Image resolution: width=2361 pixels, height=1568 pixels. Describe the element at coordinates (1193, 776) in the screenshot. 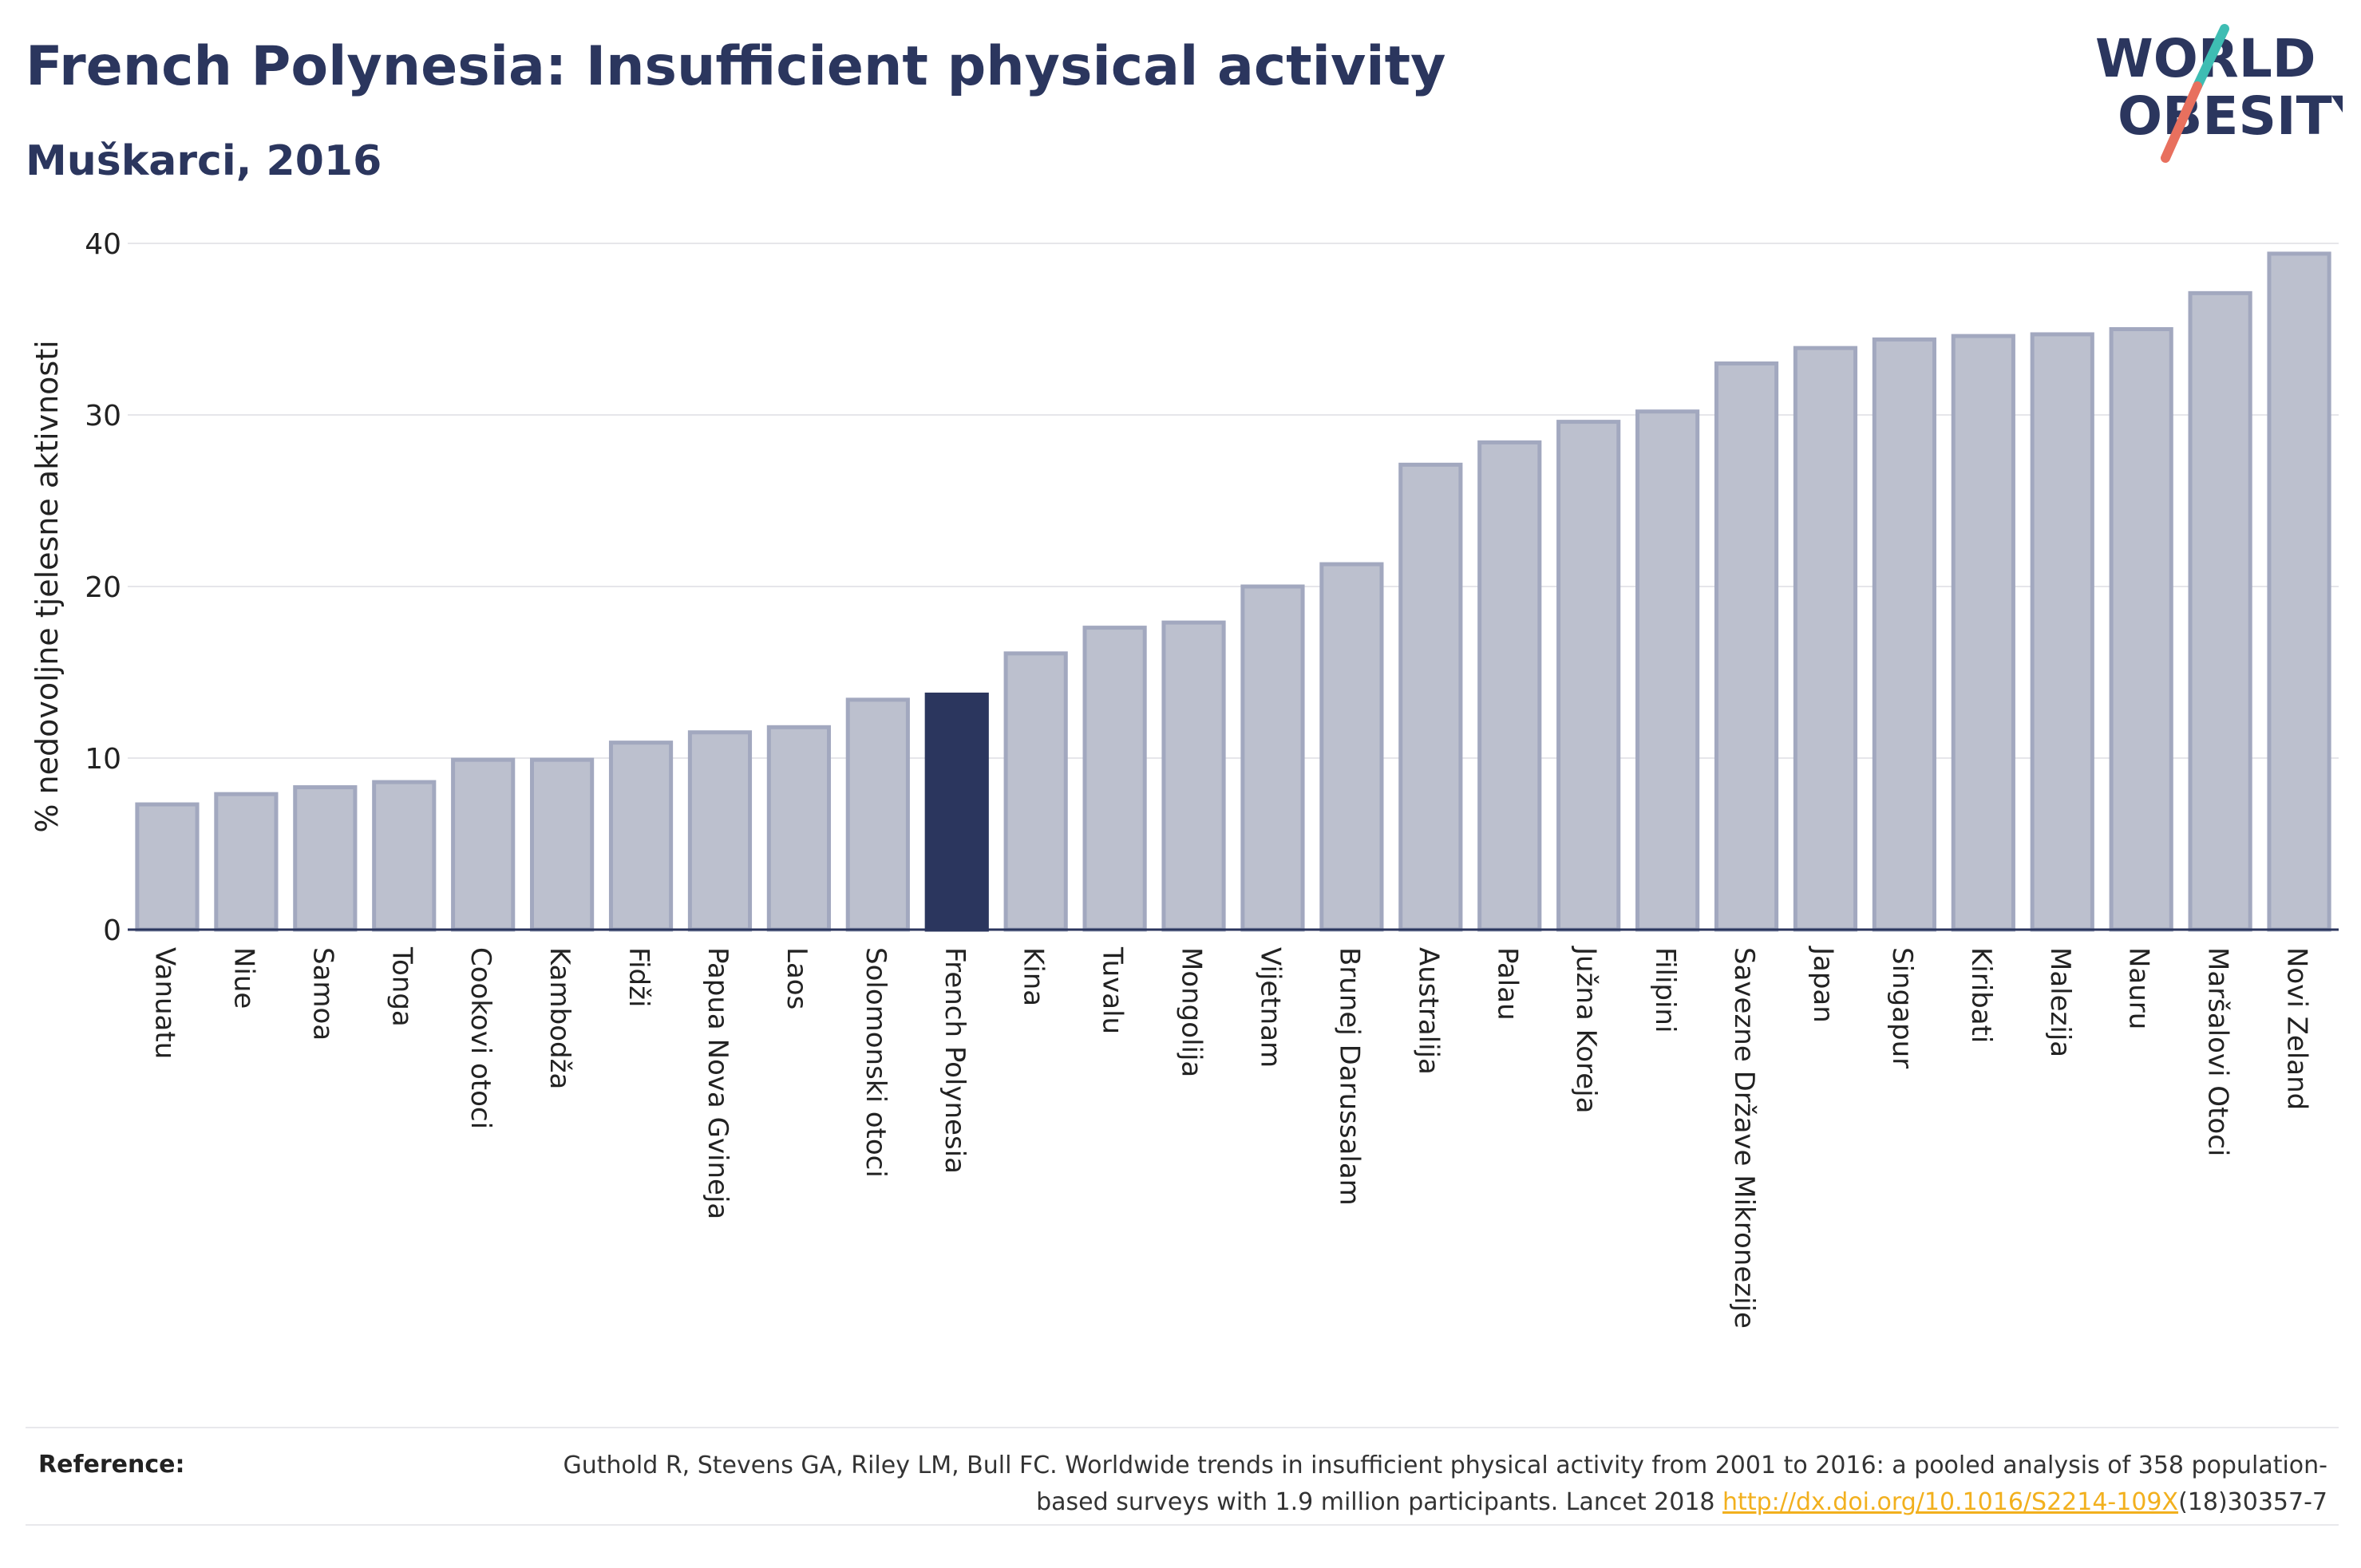

I see `bar-mongolija` at that location.